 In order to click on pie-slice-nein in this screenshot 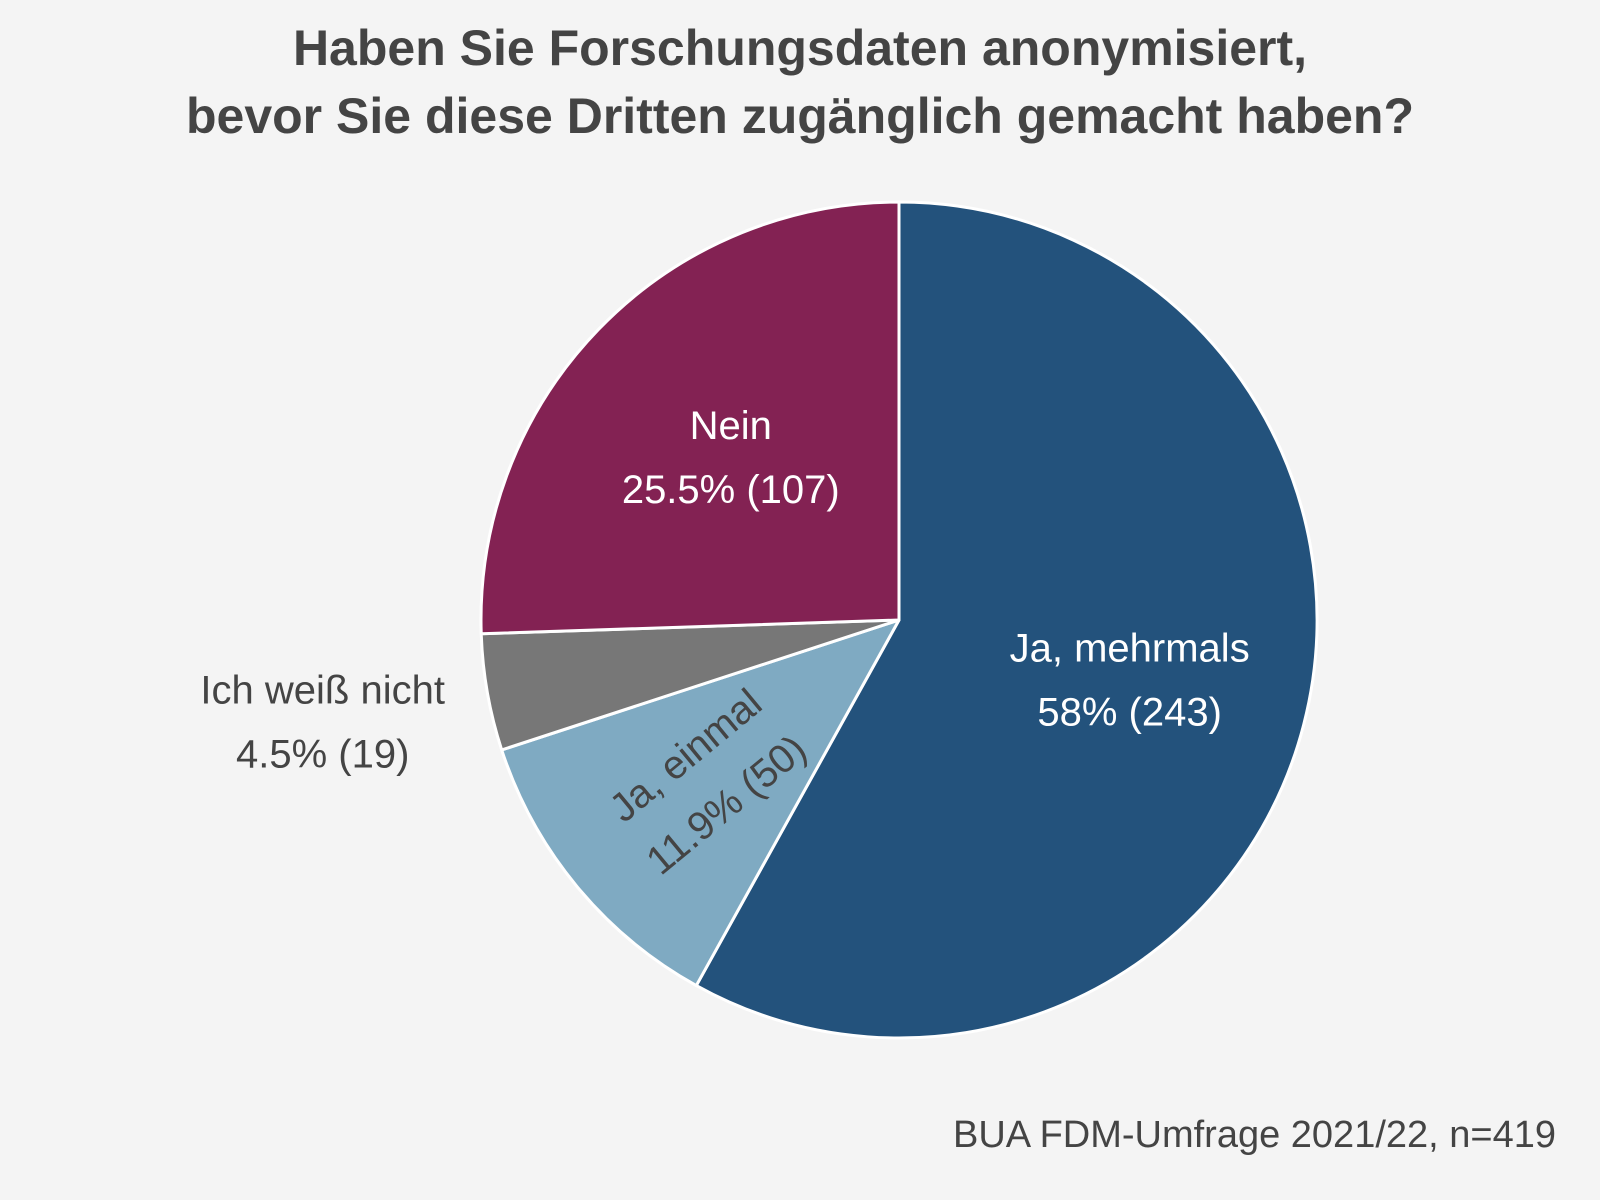, I will do `click(690, 418)`.